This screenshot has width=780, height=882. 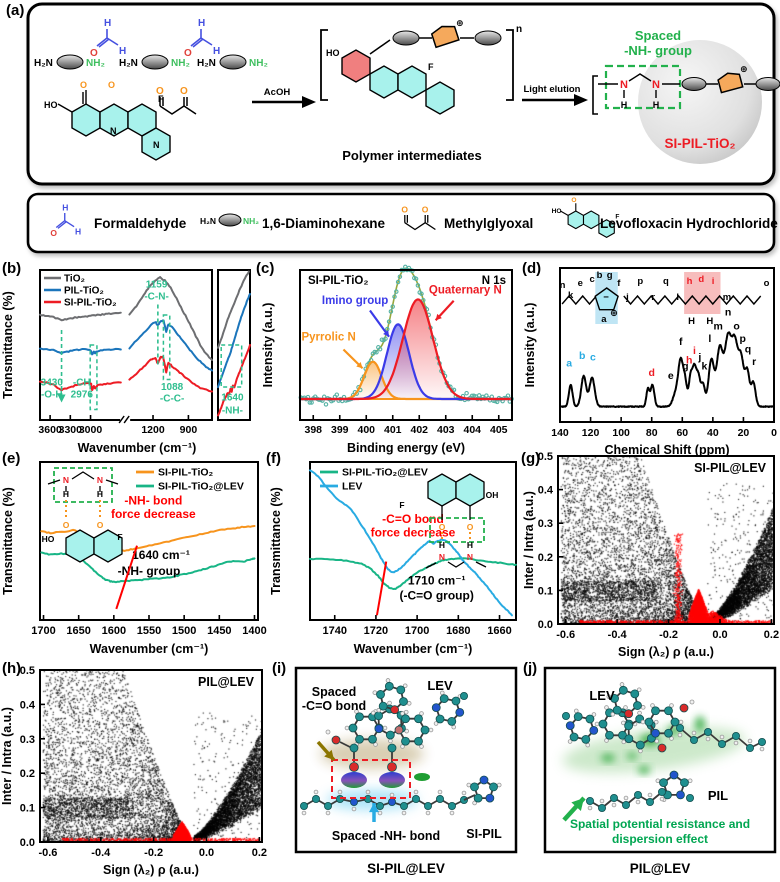 What do you see at coordinates (226, 682) in the screenshot?
I see `dataset-label: PIL@LEV` at bounding box center [226, 682].